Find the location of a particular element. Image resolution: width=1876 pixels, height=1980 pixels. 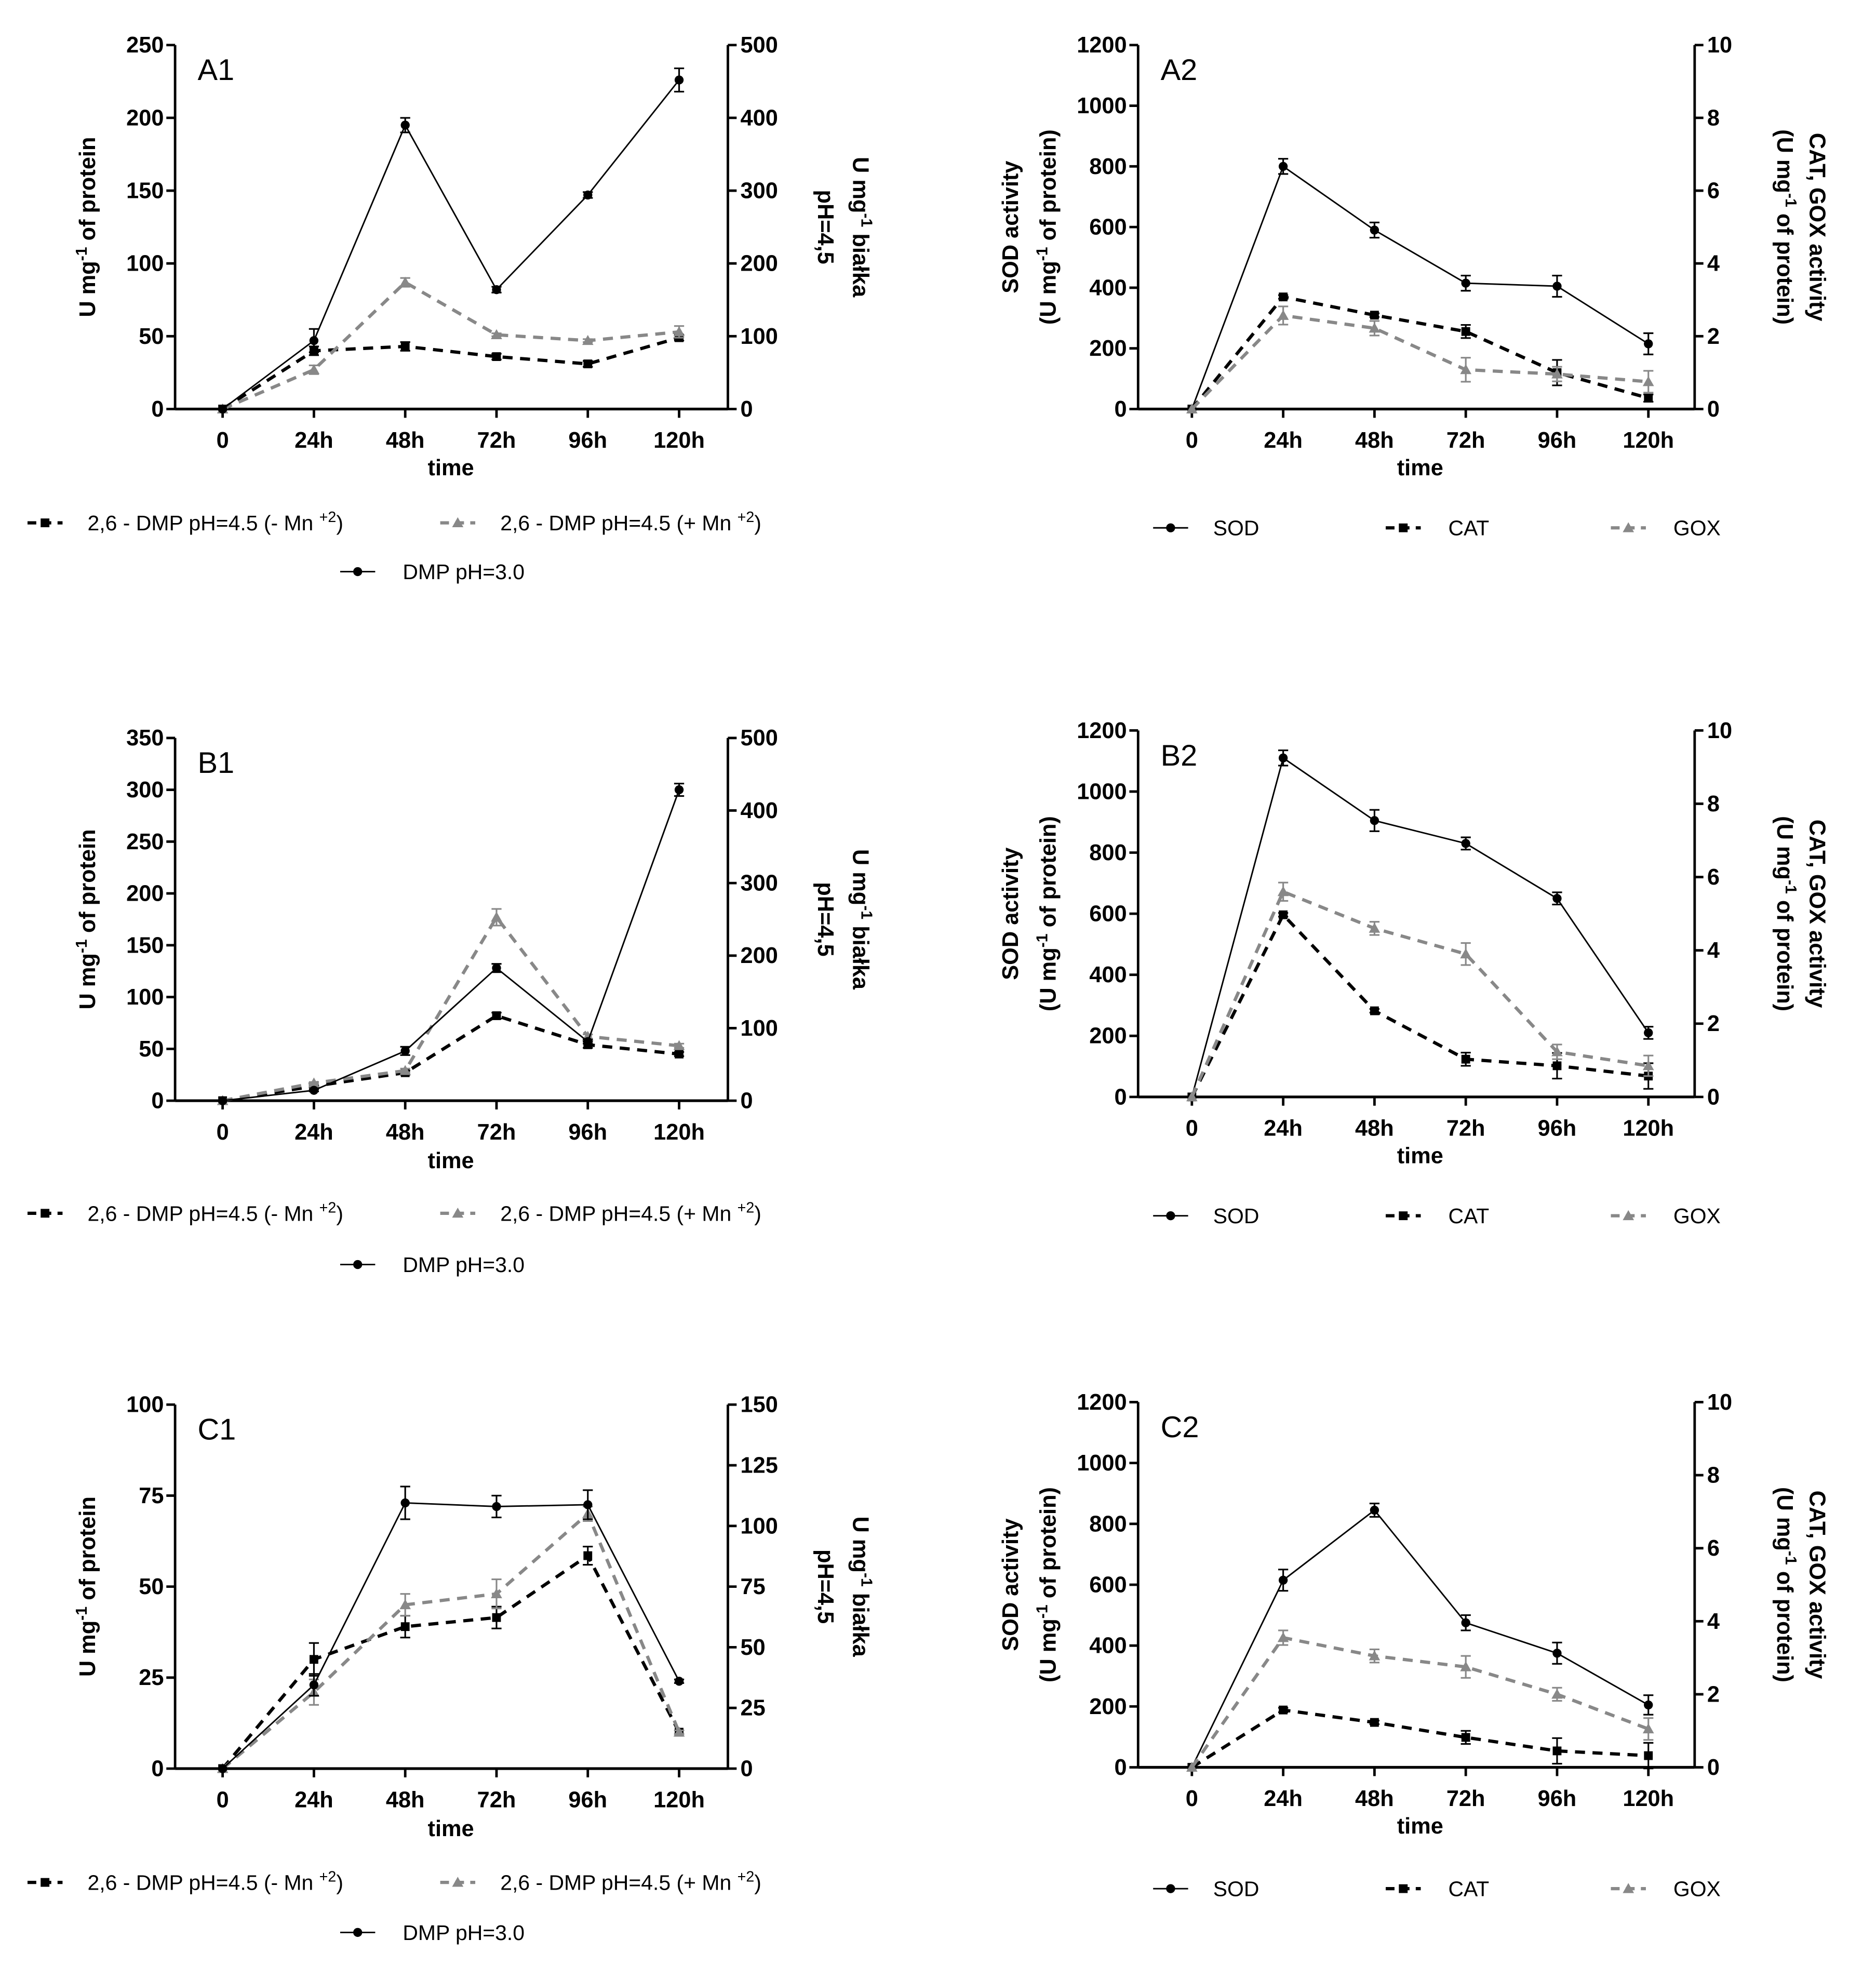

left-tick-label: 100 is located at coordinates (145, 1405).